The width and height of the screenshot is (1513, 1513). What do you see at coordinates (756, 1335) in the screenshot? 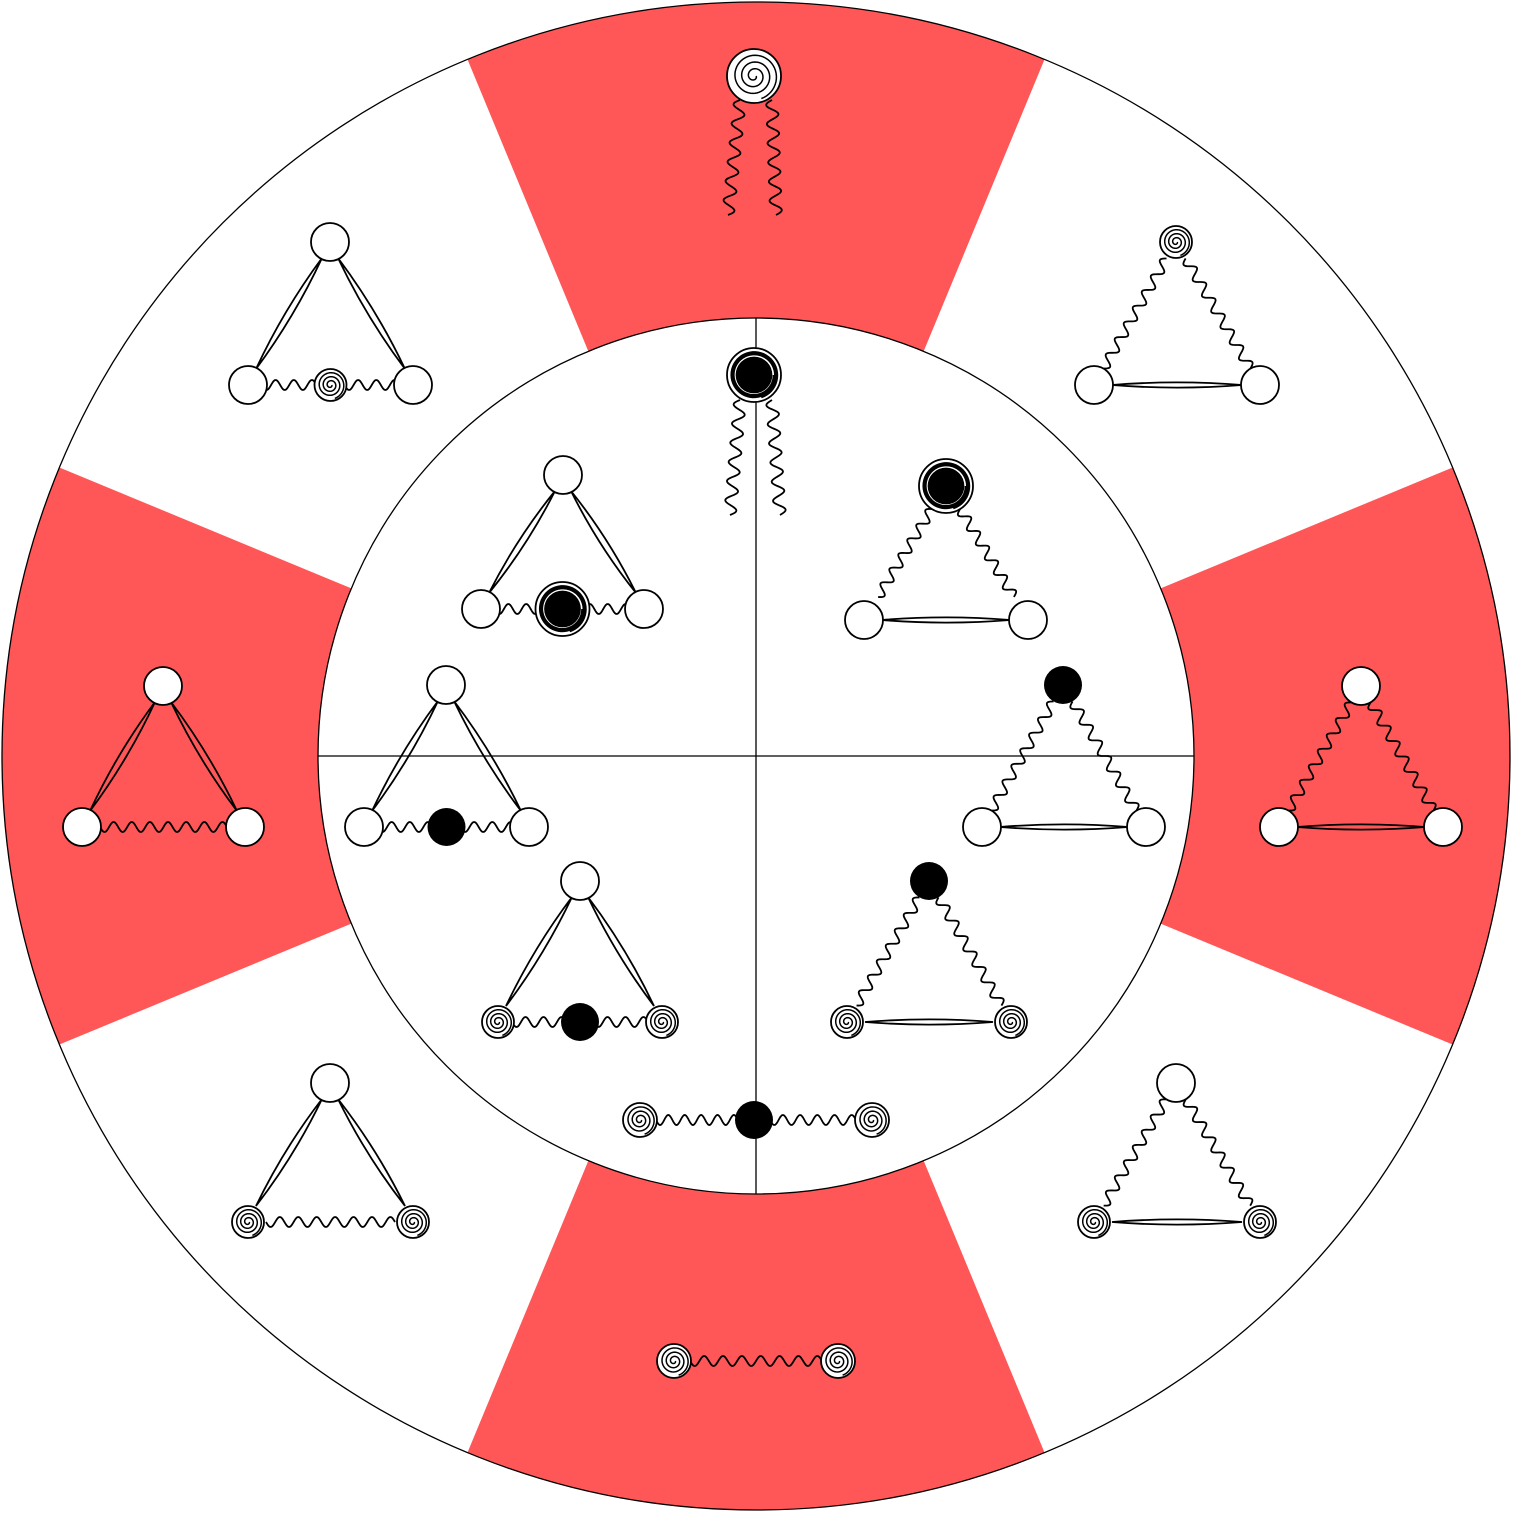
I see `highlighted-sector-bottom` at bounding box center [756, 1335].